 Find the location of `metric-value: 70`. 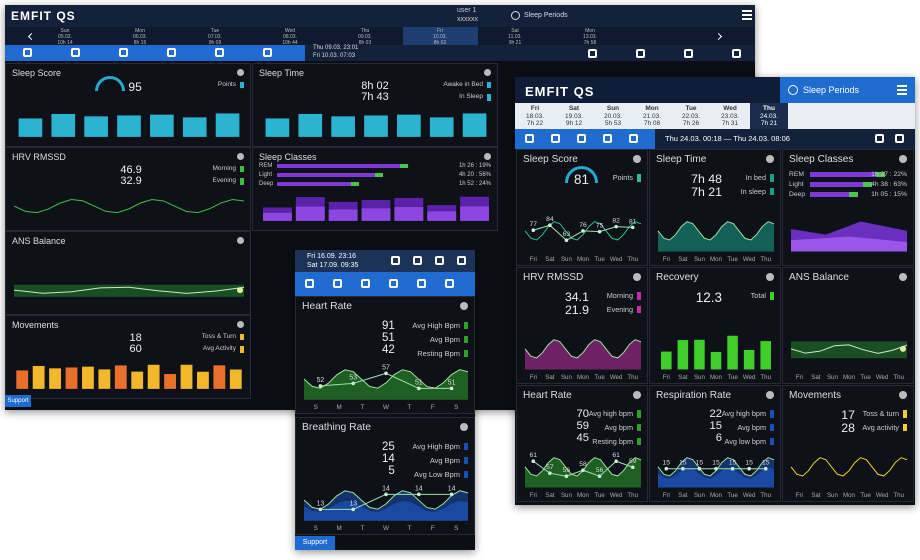

metric-value: 70 is located at coordinates (582, 414).